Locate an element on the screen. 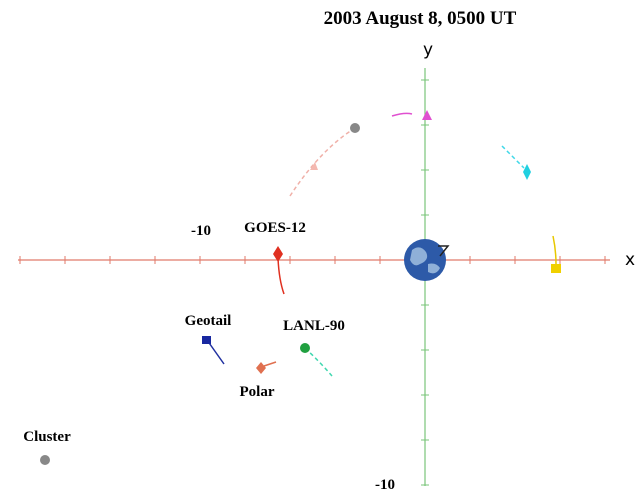  earth-axis is located at coordinates (444, 251).